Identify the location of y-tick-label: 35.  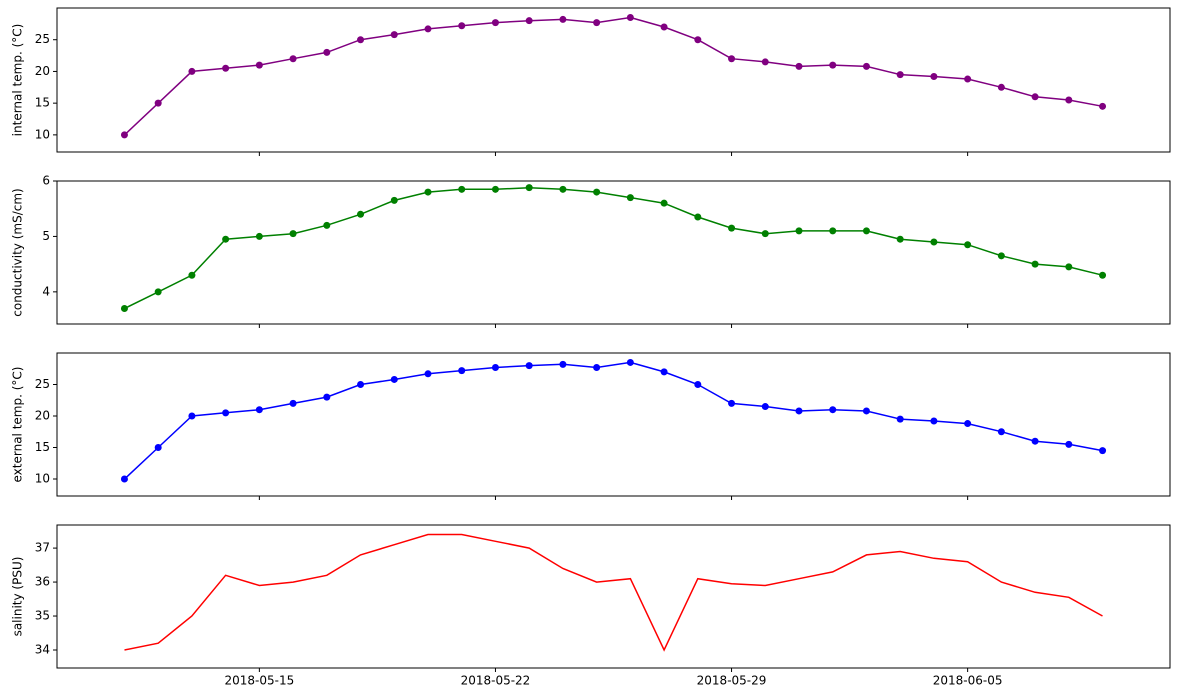
(42, 616).